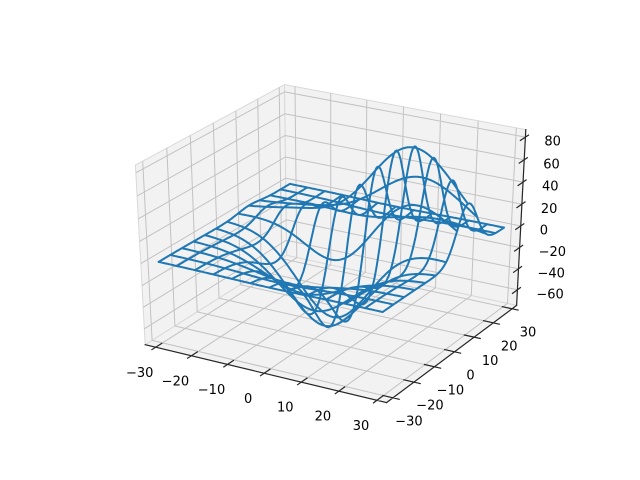 Image resolution: width=640 pixels, height=480 pixels. I want to click on x-tick-label: 10, so click(285, 408).